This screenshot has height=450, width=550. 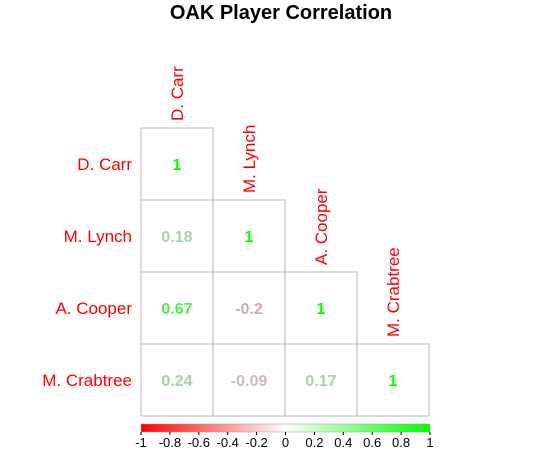 What do you see at coordinates (93, 308) in the screenshot?
I see `row-label: A. Cooper` at bounding box center [93, 308].